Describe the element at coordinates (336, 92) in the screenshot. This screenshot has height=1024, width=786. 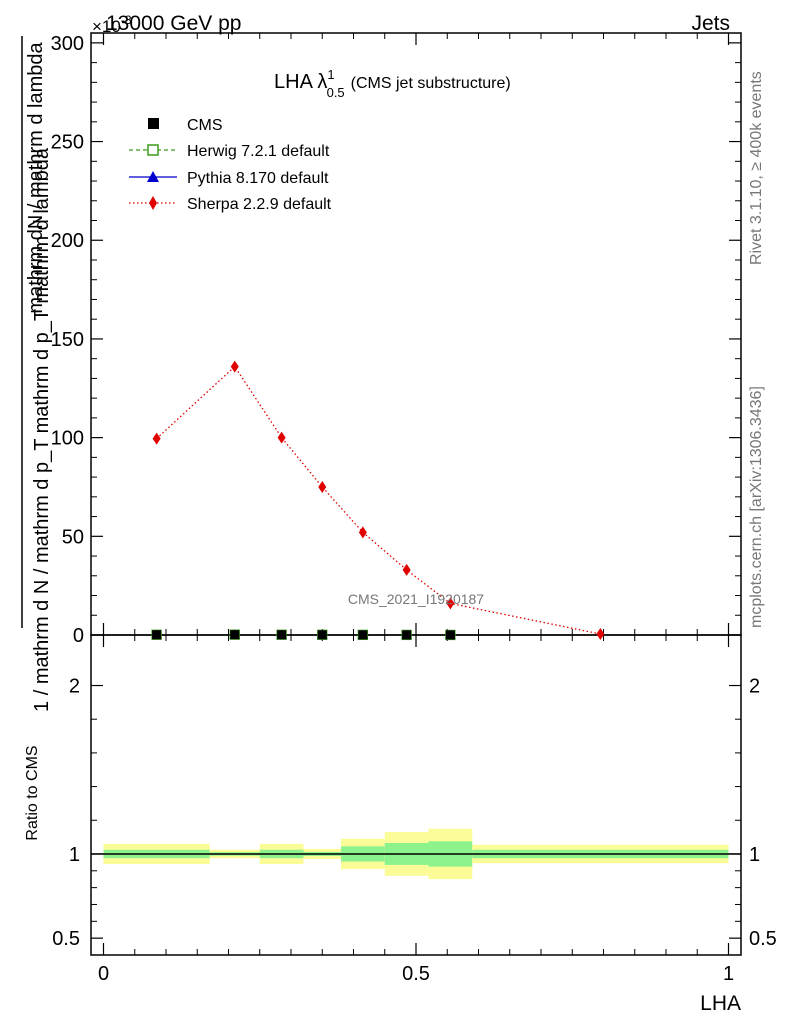
I see `title-sub: 0.5` at that location.